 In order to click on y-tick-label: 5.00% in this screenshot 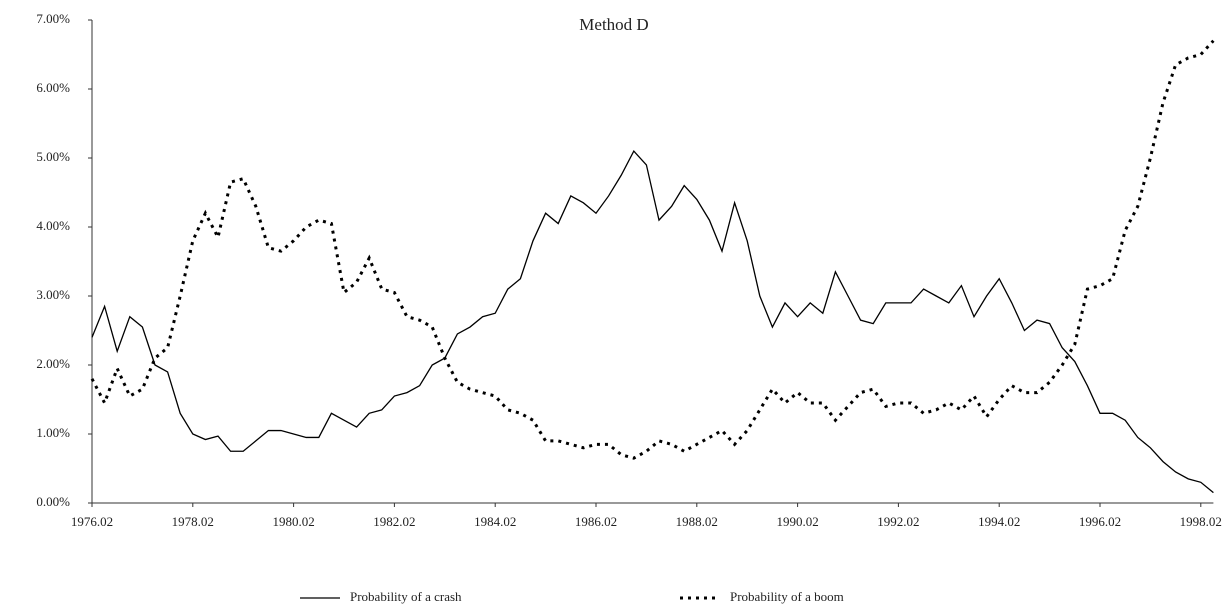, I will do `click(53, 156)`.